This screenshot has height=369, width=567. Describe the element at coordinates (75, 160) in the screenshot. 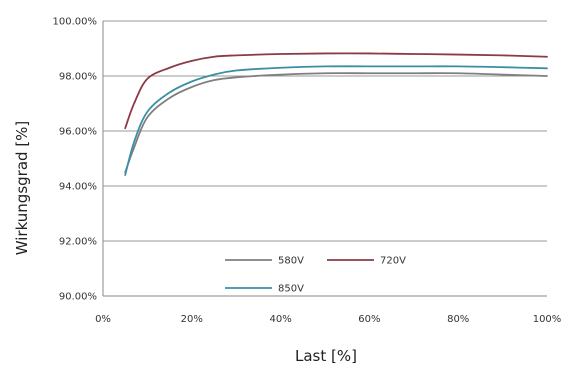

I see `y-axis-tick-labels: 90.00% 92.00% 94.00% 96.00% 98.00% 100.00%` at that location.